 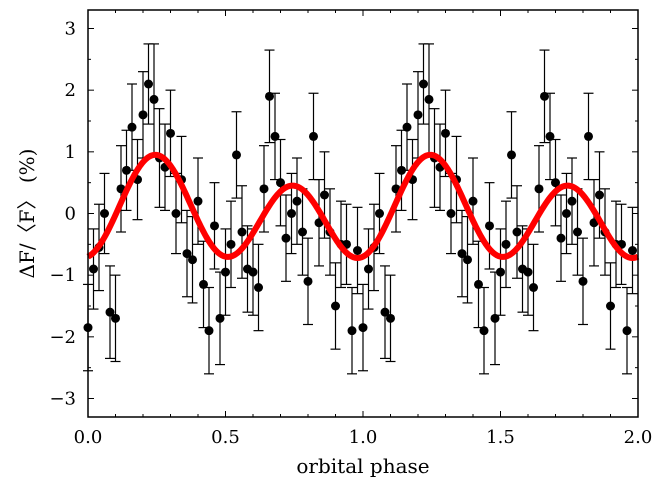 What do you see at coordinates (363, 437) in the screenshot?
I see `x-tick-label: 1.0` at bounding box center [363, 437].